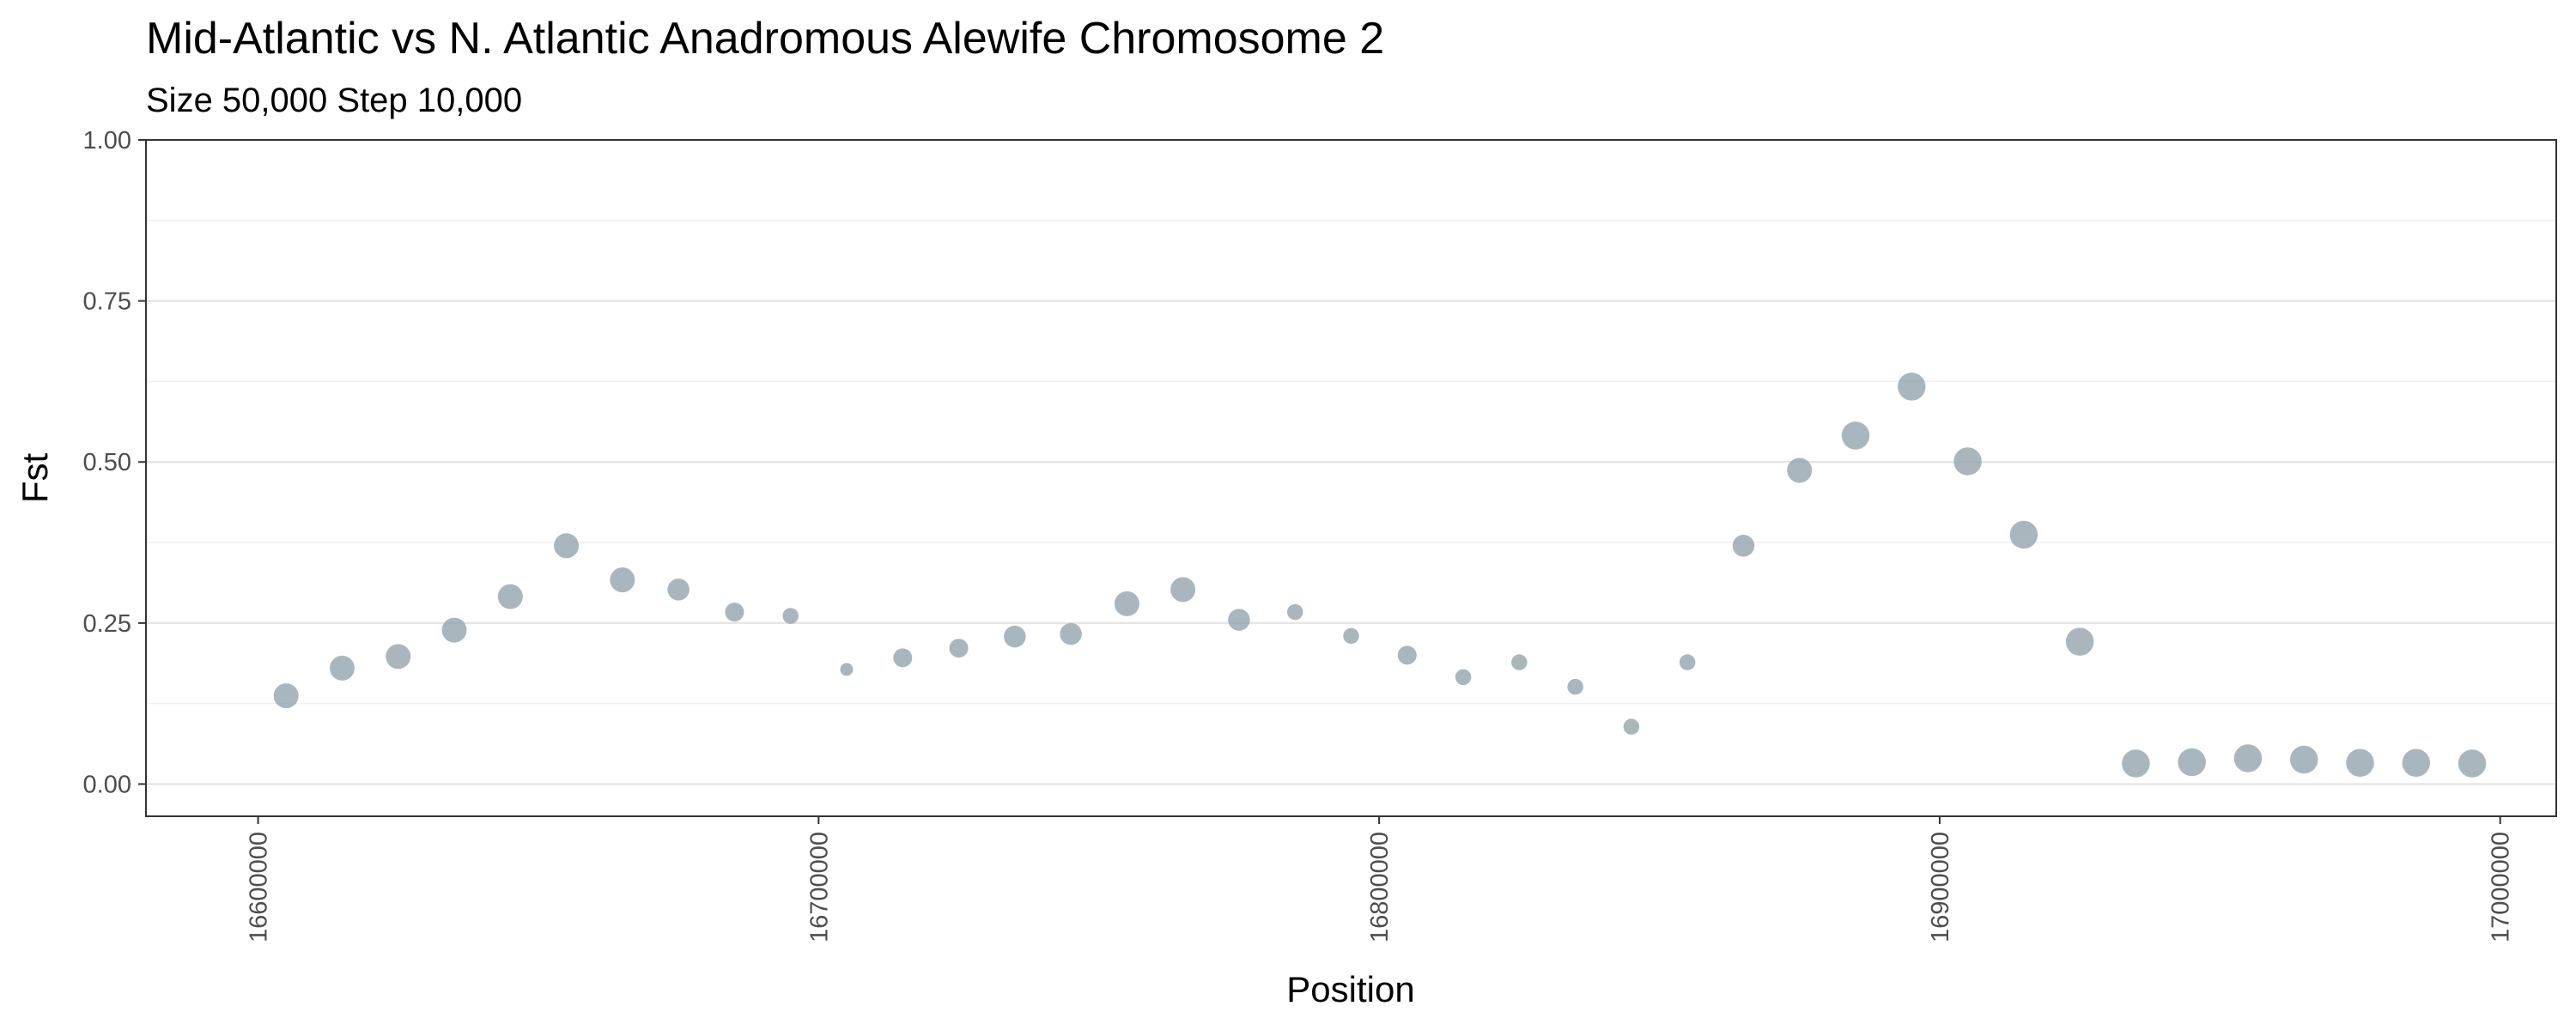 The width and height of the screenshot is (2576, 1030). What do you see at coordinates (2501, 887) in the screenshot?
I see `x-tick-label: 17000000` at bounding box center [2501, 887].